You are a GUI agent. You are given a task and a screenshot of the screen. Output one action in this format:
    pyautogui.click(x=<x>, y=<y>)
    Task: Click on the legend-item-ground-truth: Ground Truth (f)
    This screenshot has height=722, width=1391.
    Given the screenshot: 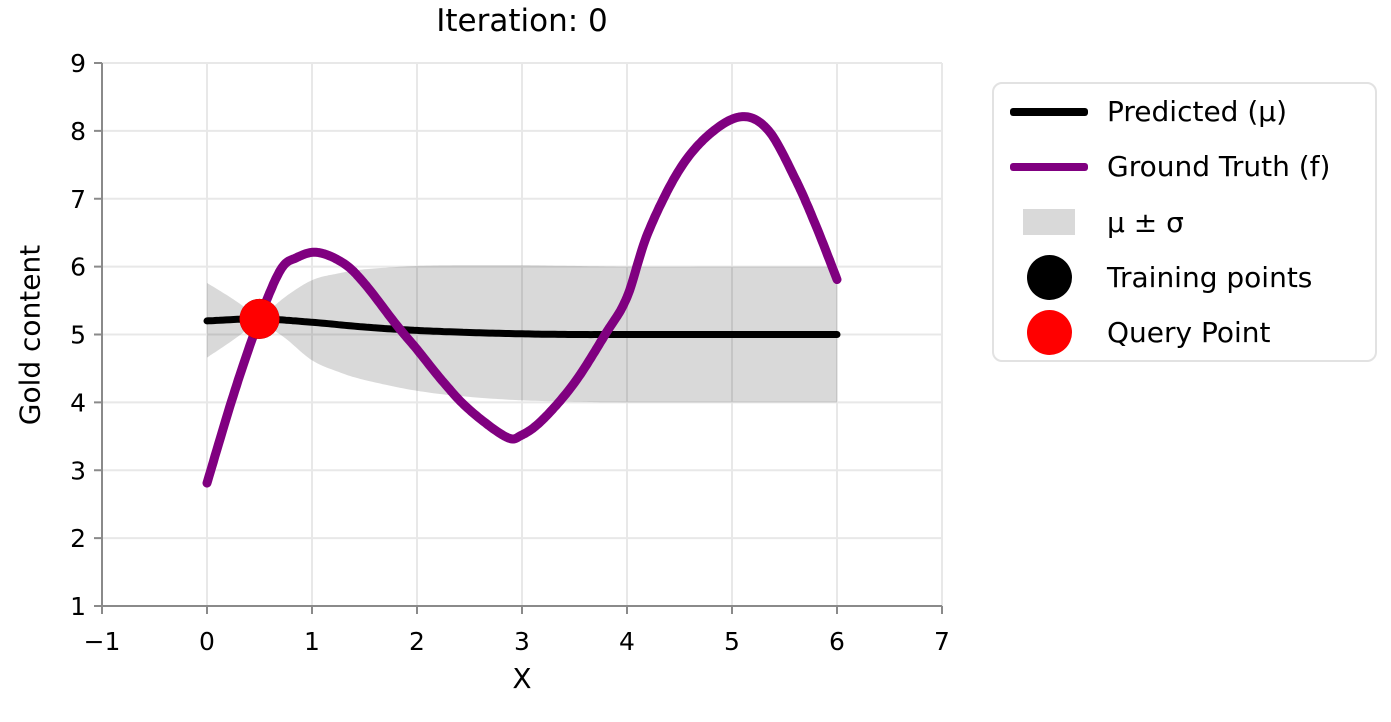 What is the action you would take?
    pyautogui.click(x=1184, y=166)
    